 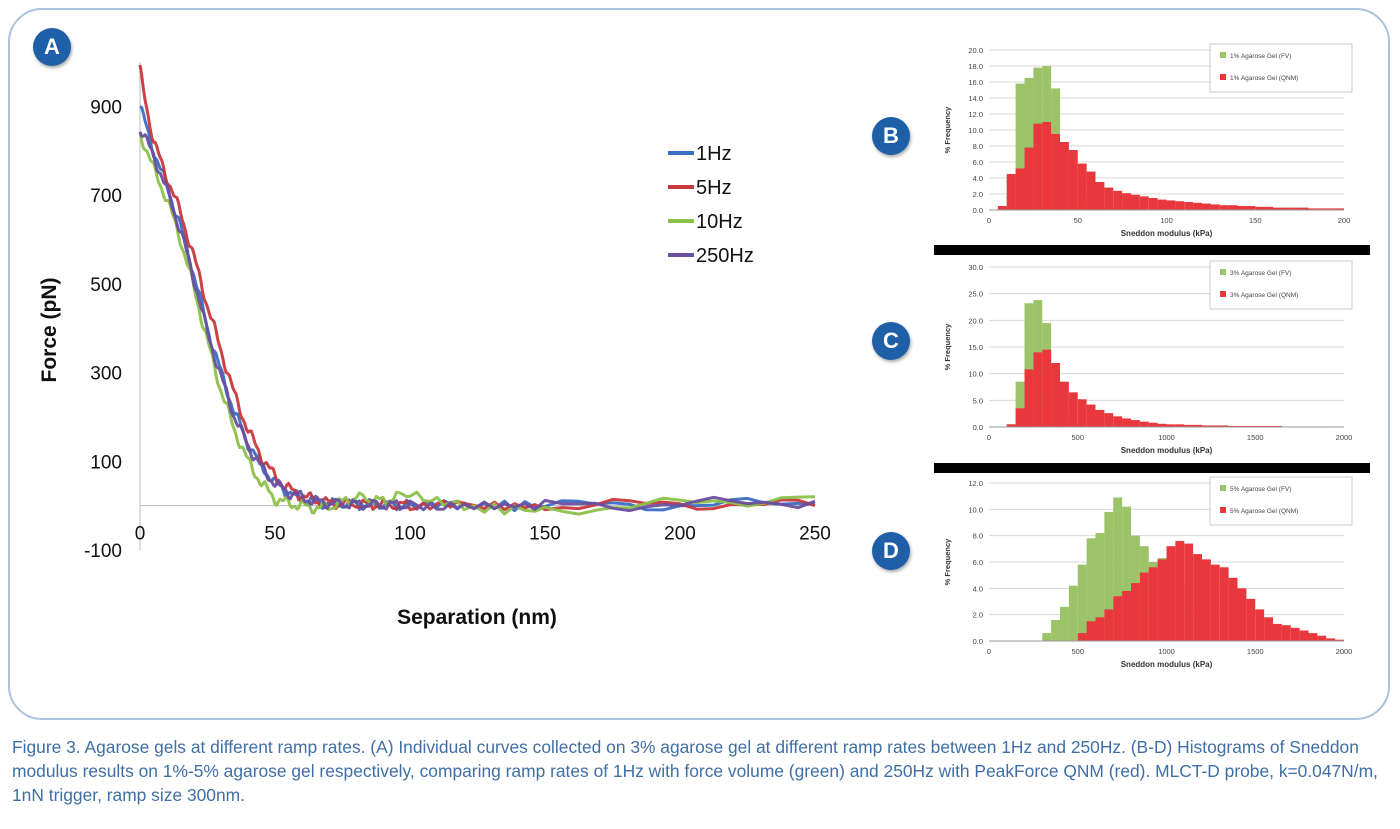 I want to click on y-tick-label: 5.0, so click(x=978, y=400).